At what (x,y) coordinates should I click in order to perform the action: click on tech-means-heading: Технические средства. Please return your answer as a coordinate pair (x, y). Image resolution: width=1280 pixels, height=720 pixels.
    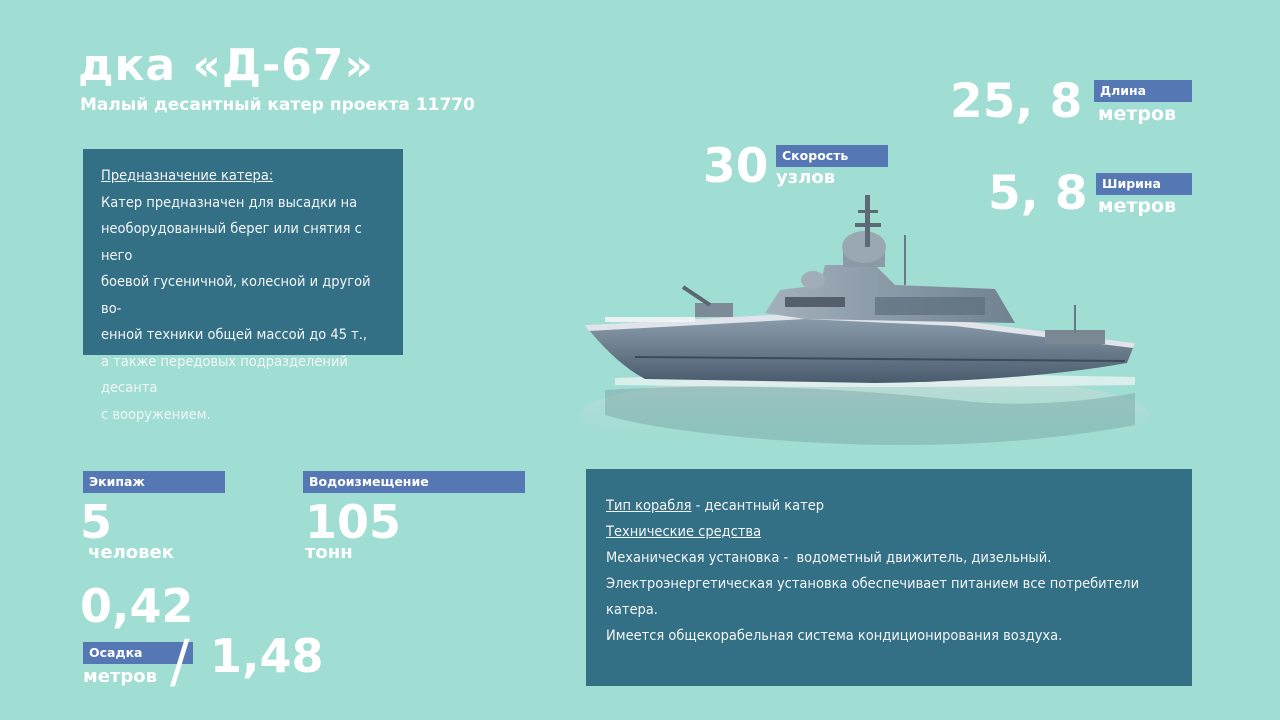
    Looking at the image, I should click on (684, 532).